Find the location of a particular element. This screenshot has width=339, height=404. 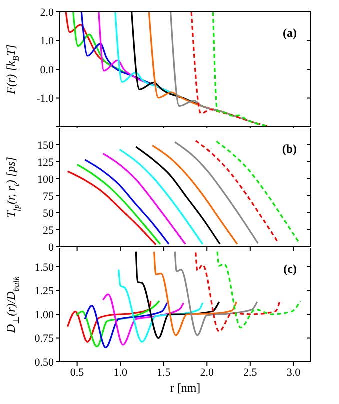

x-tick-label: 2.5 is located at coordinates (251, 372).